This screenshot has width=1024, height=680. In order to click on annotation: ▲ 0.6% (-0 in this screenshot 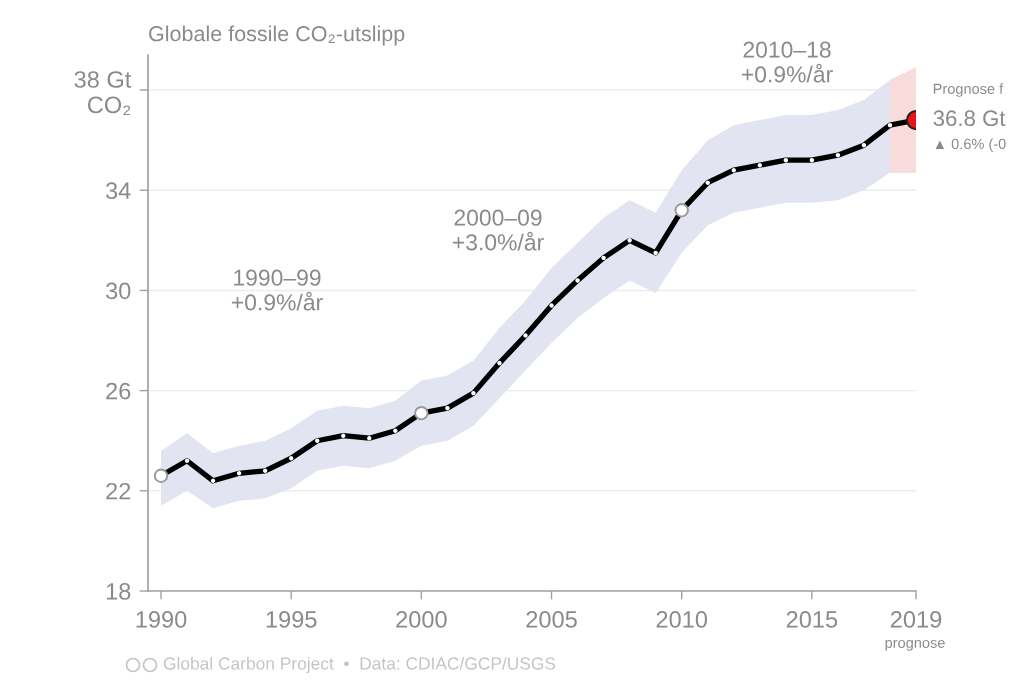, I will do `click(970, 145)`.